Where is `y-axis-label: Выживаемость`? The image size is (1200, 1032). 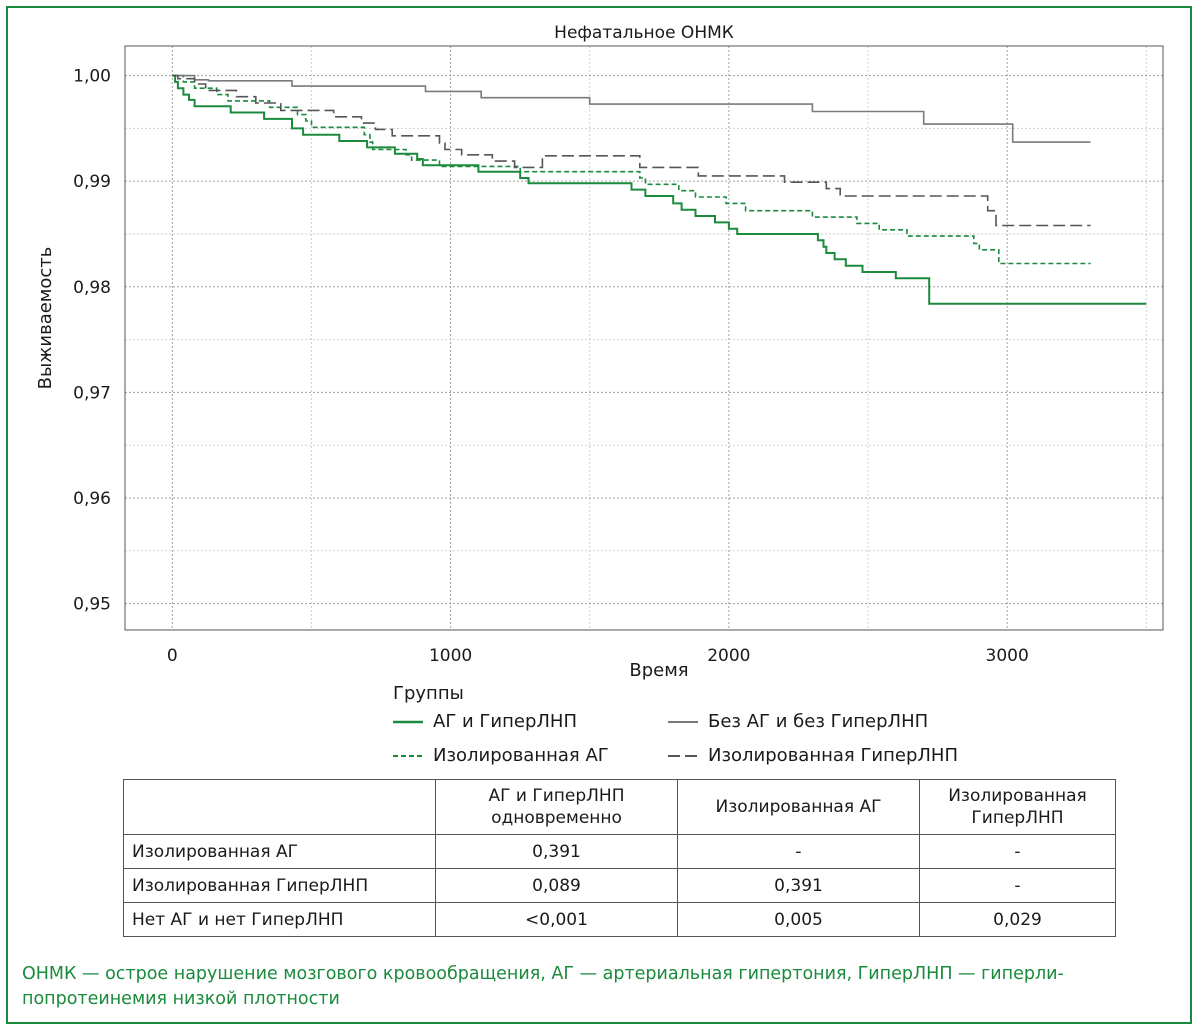 y-axis-label: Выживаемость is located at coordinates (45, 318).